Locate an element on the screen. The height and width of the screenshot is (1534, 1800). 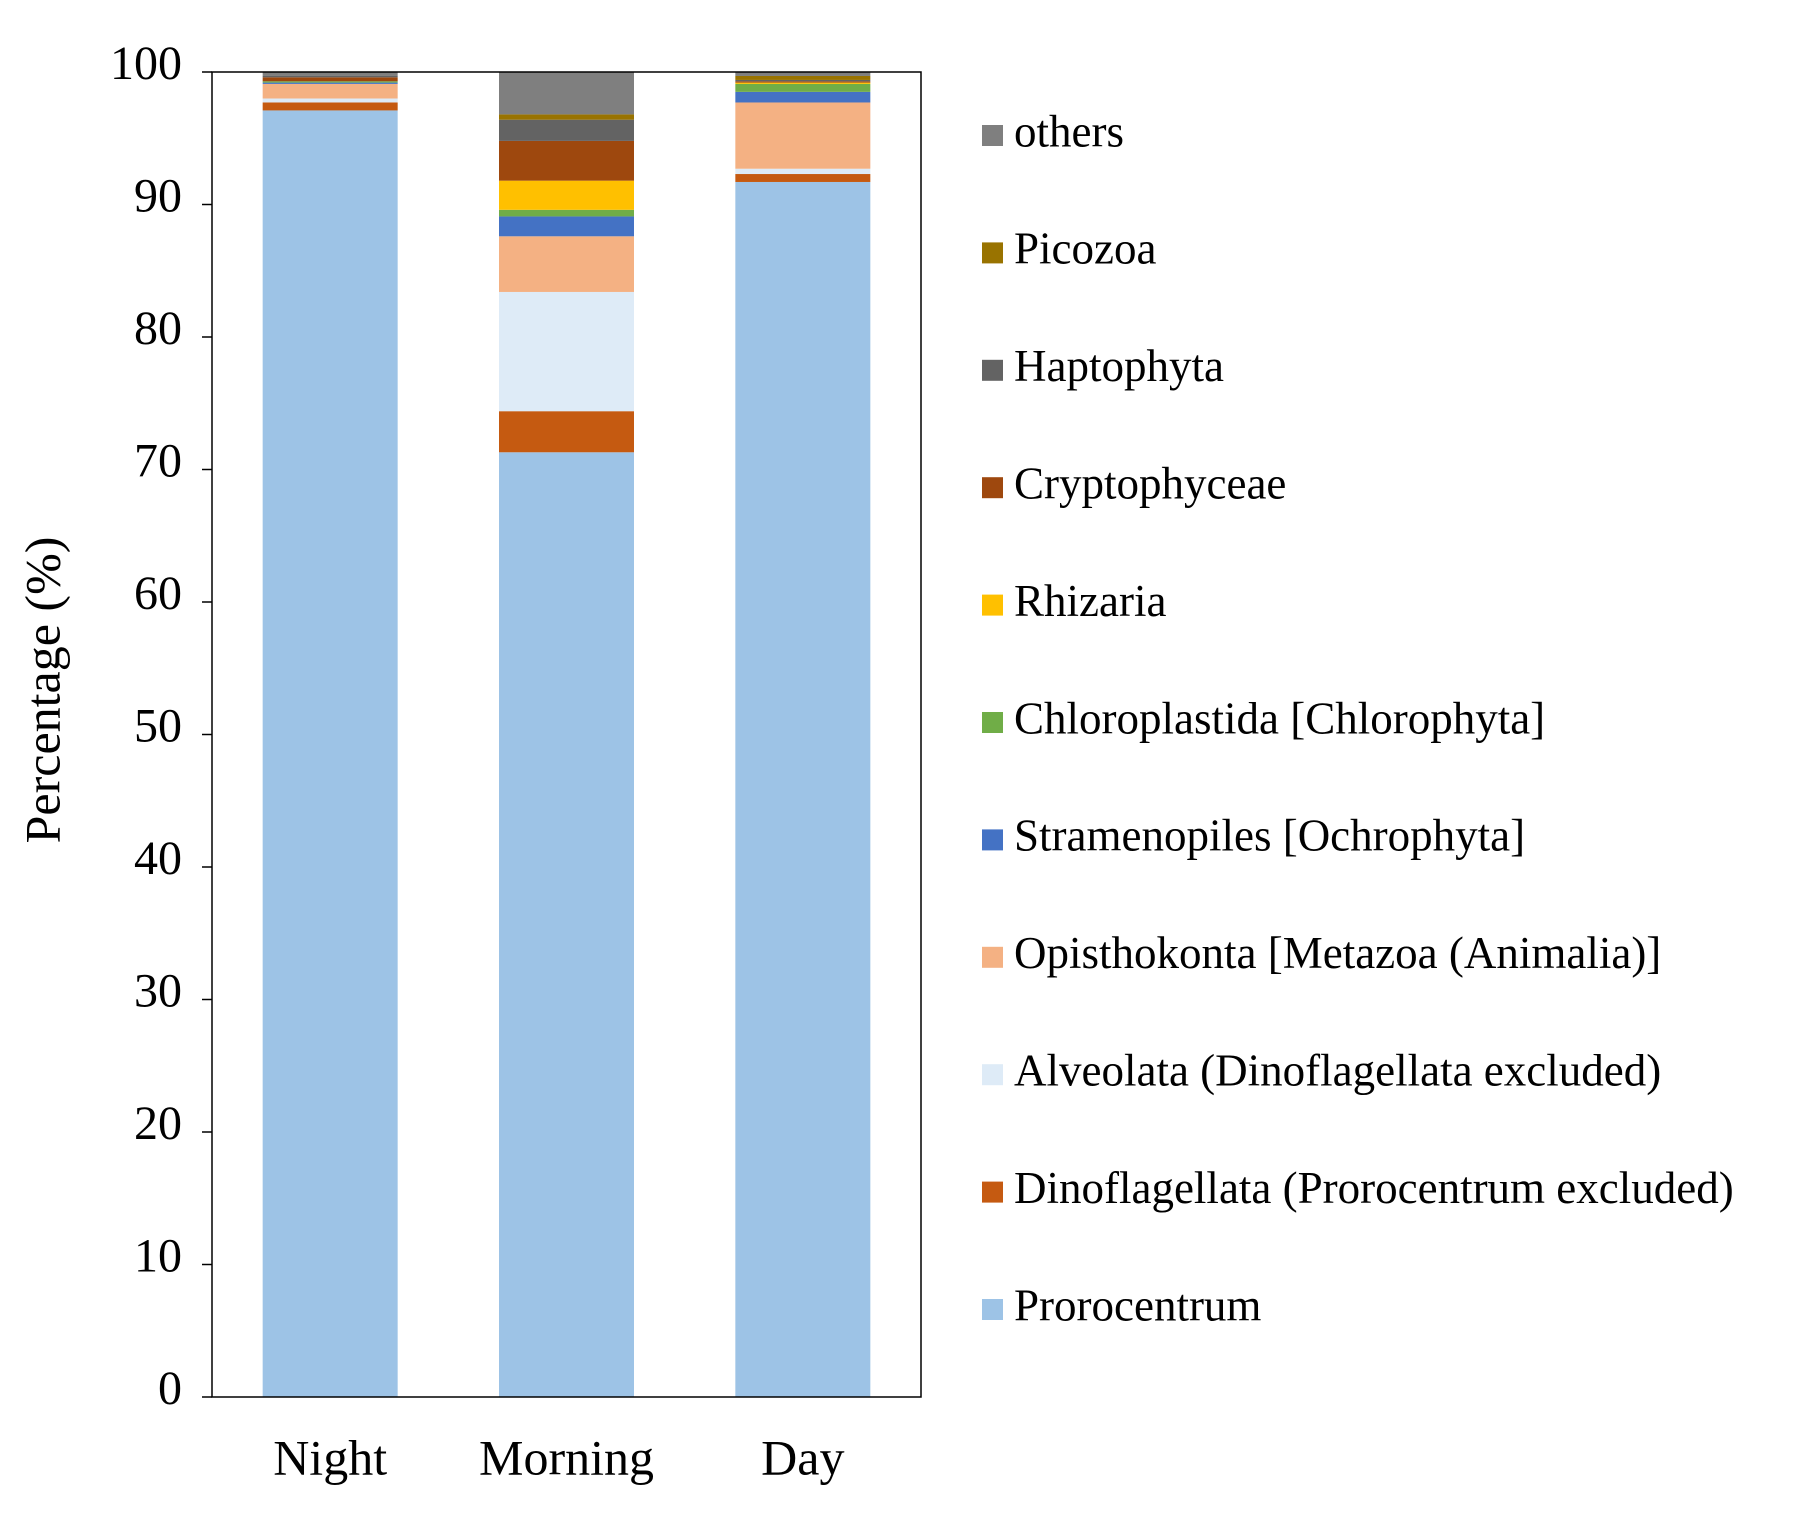
legend-label: Picozoa is located at coordinates (1085, 249).